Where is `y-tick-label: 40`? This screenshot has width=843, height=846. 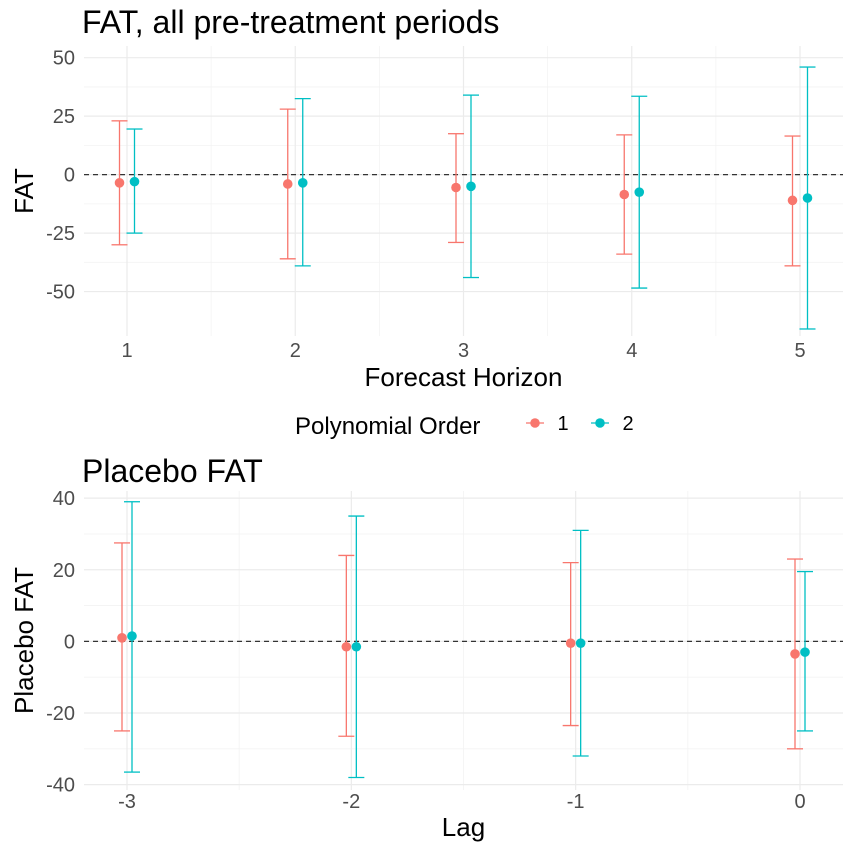 y-tick-label: 40 is located at coordinates (64, 499).